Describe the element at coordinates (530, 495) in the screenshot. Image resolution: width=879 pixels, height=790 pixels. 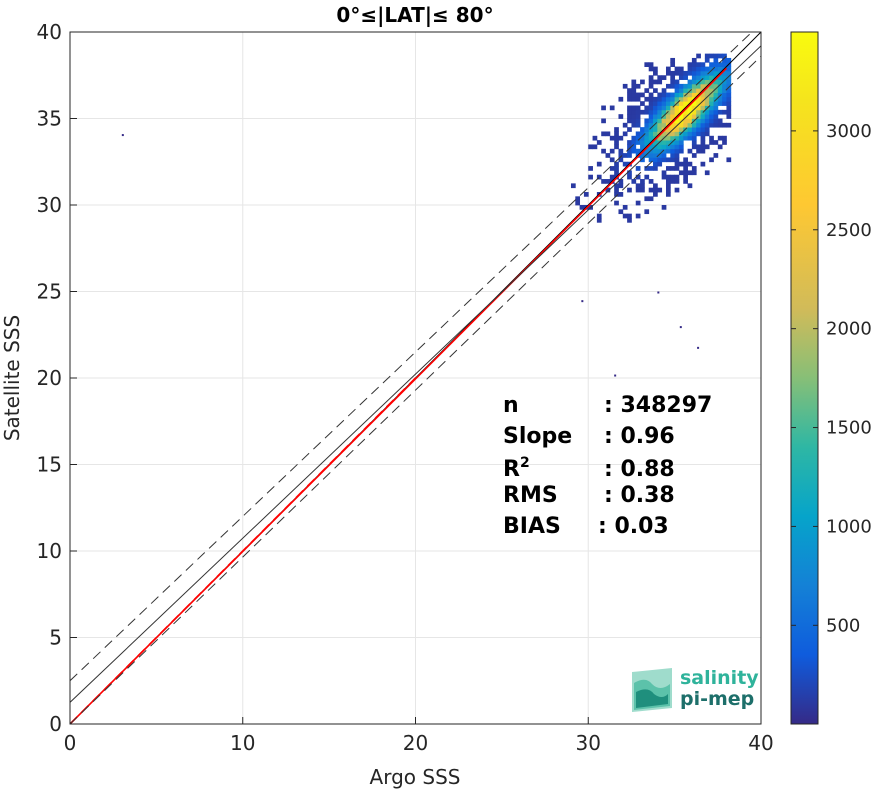
I see `stat-label: RMS` at that location.